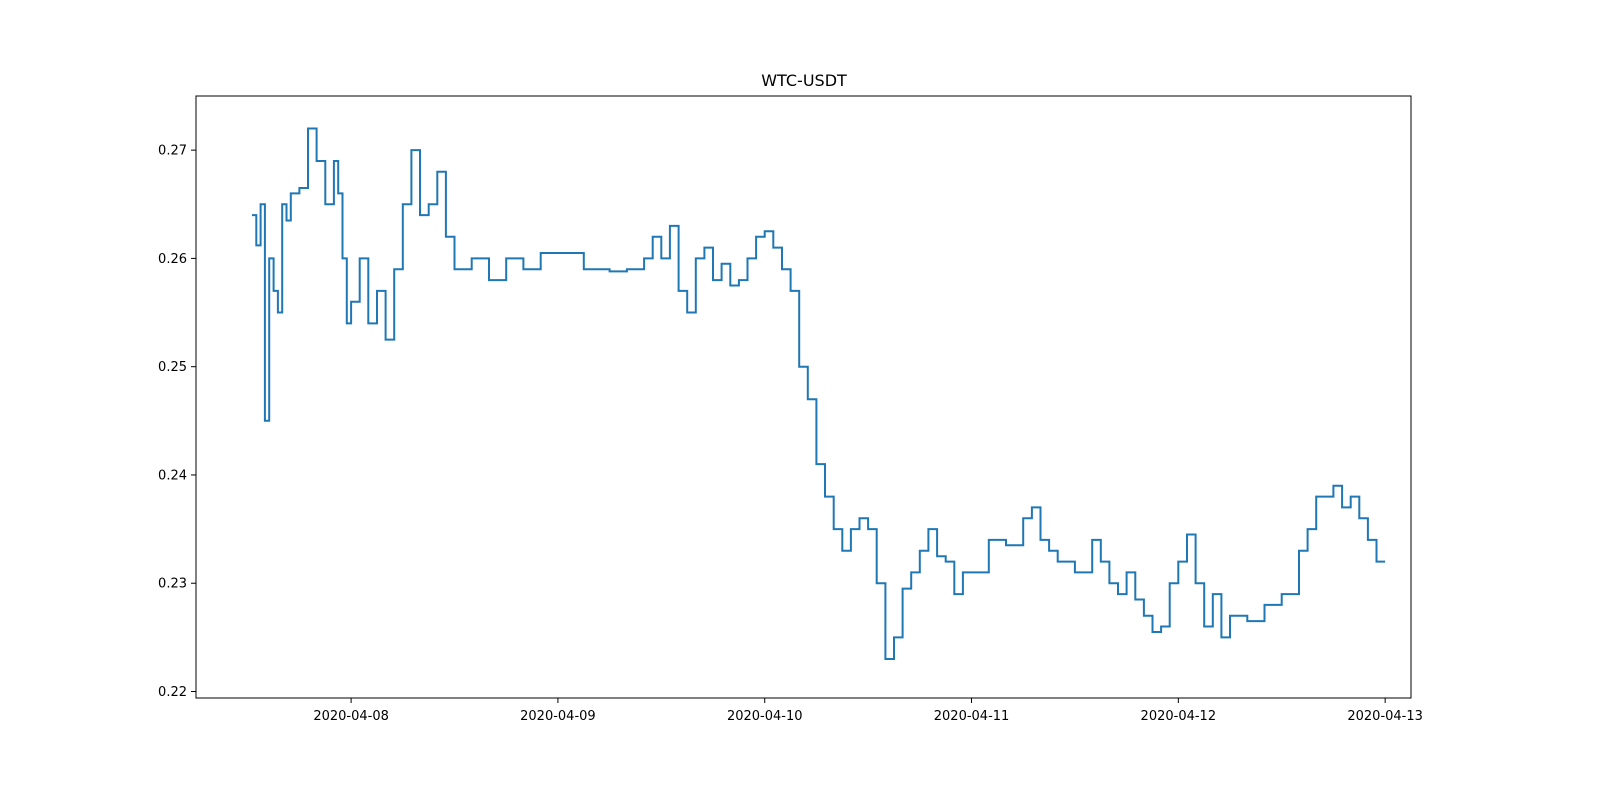  What do you see at coordinates (1385, 716) in the screenshot?
I see `x-tick-label: 2020-04-13` at bounding box center [1385, 716].